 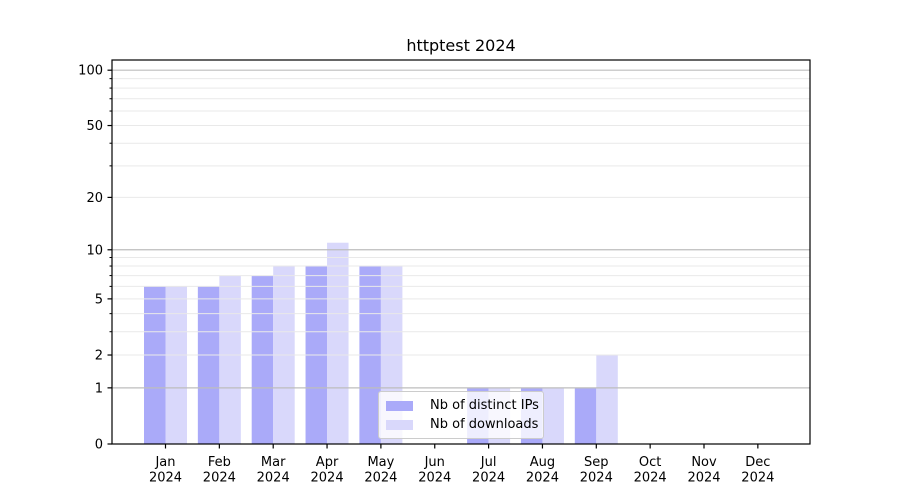 What do you see at coordinates (488, 470) in the screenshot?
I see `x-tick-label: Jul 2024` at bounding box center [488, 470].